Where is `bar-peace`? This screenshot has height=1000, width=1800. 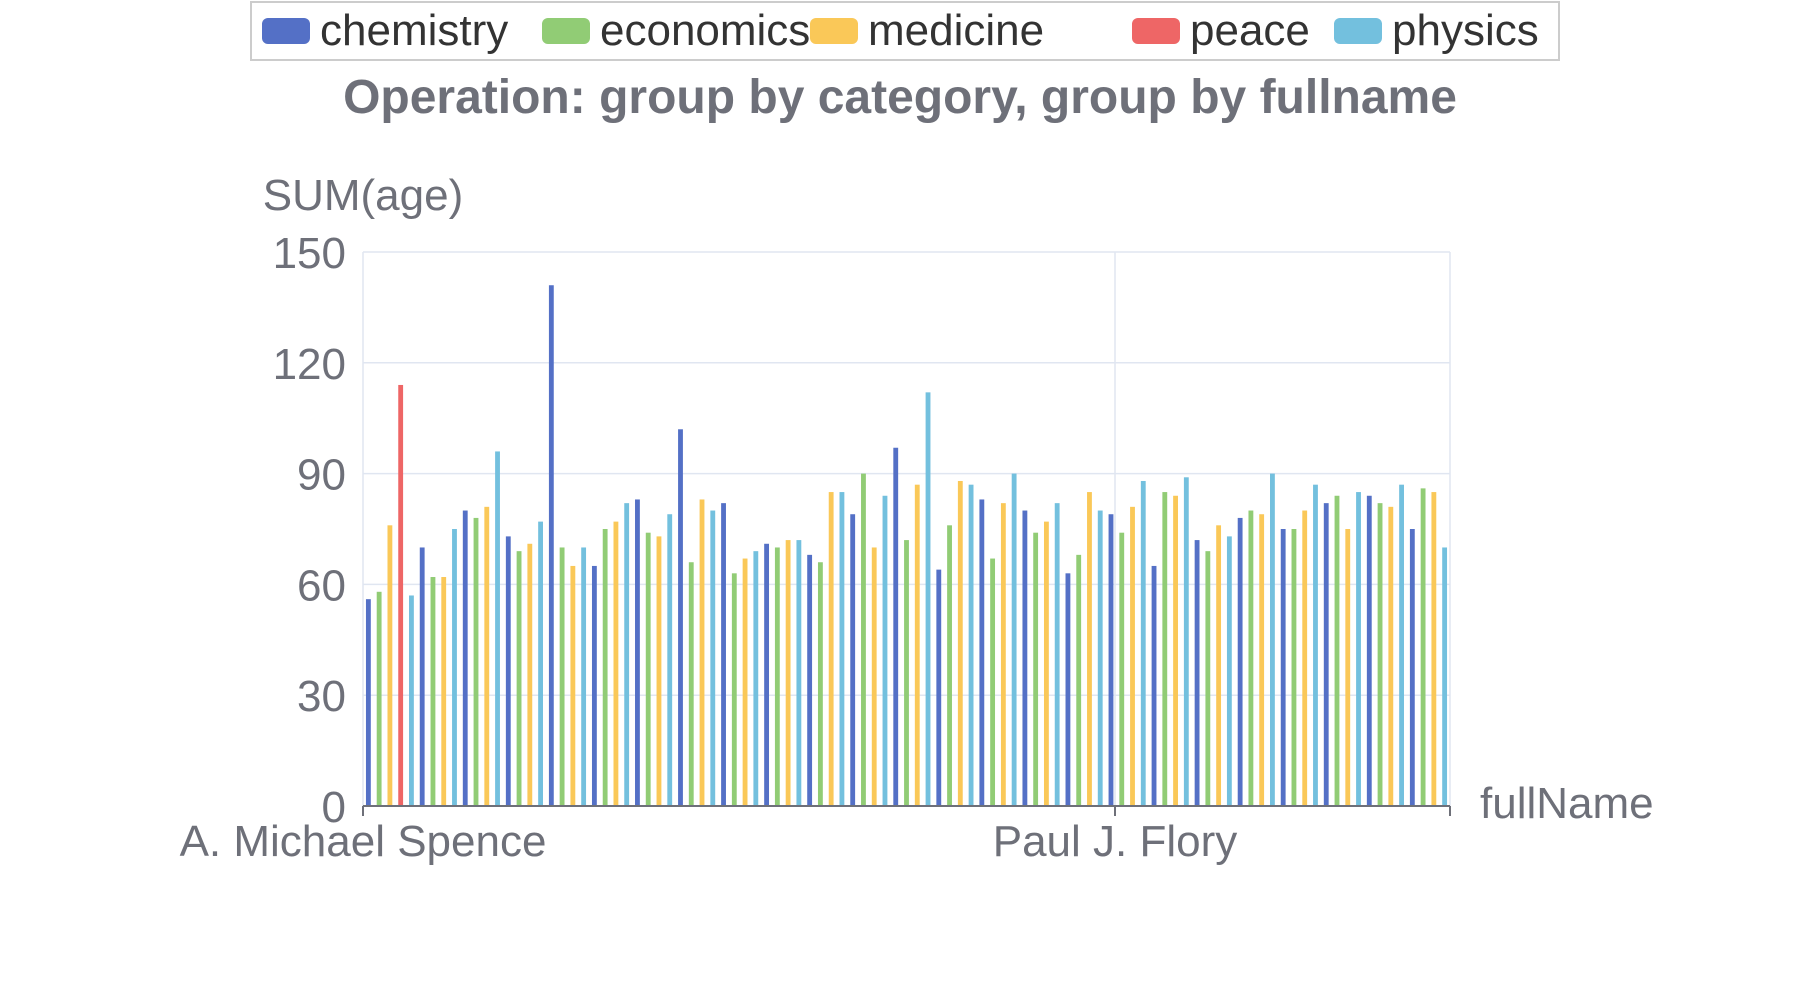 bar-peace is located at coordinates (401, 595).